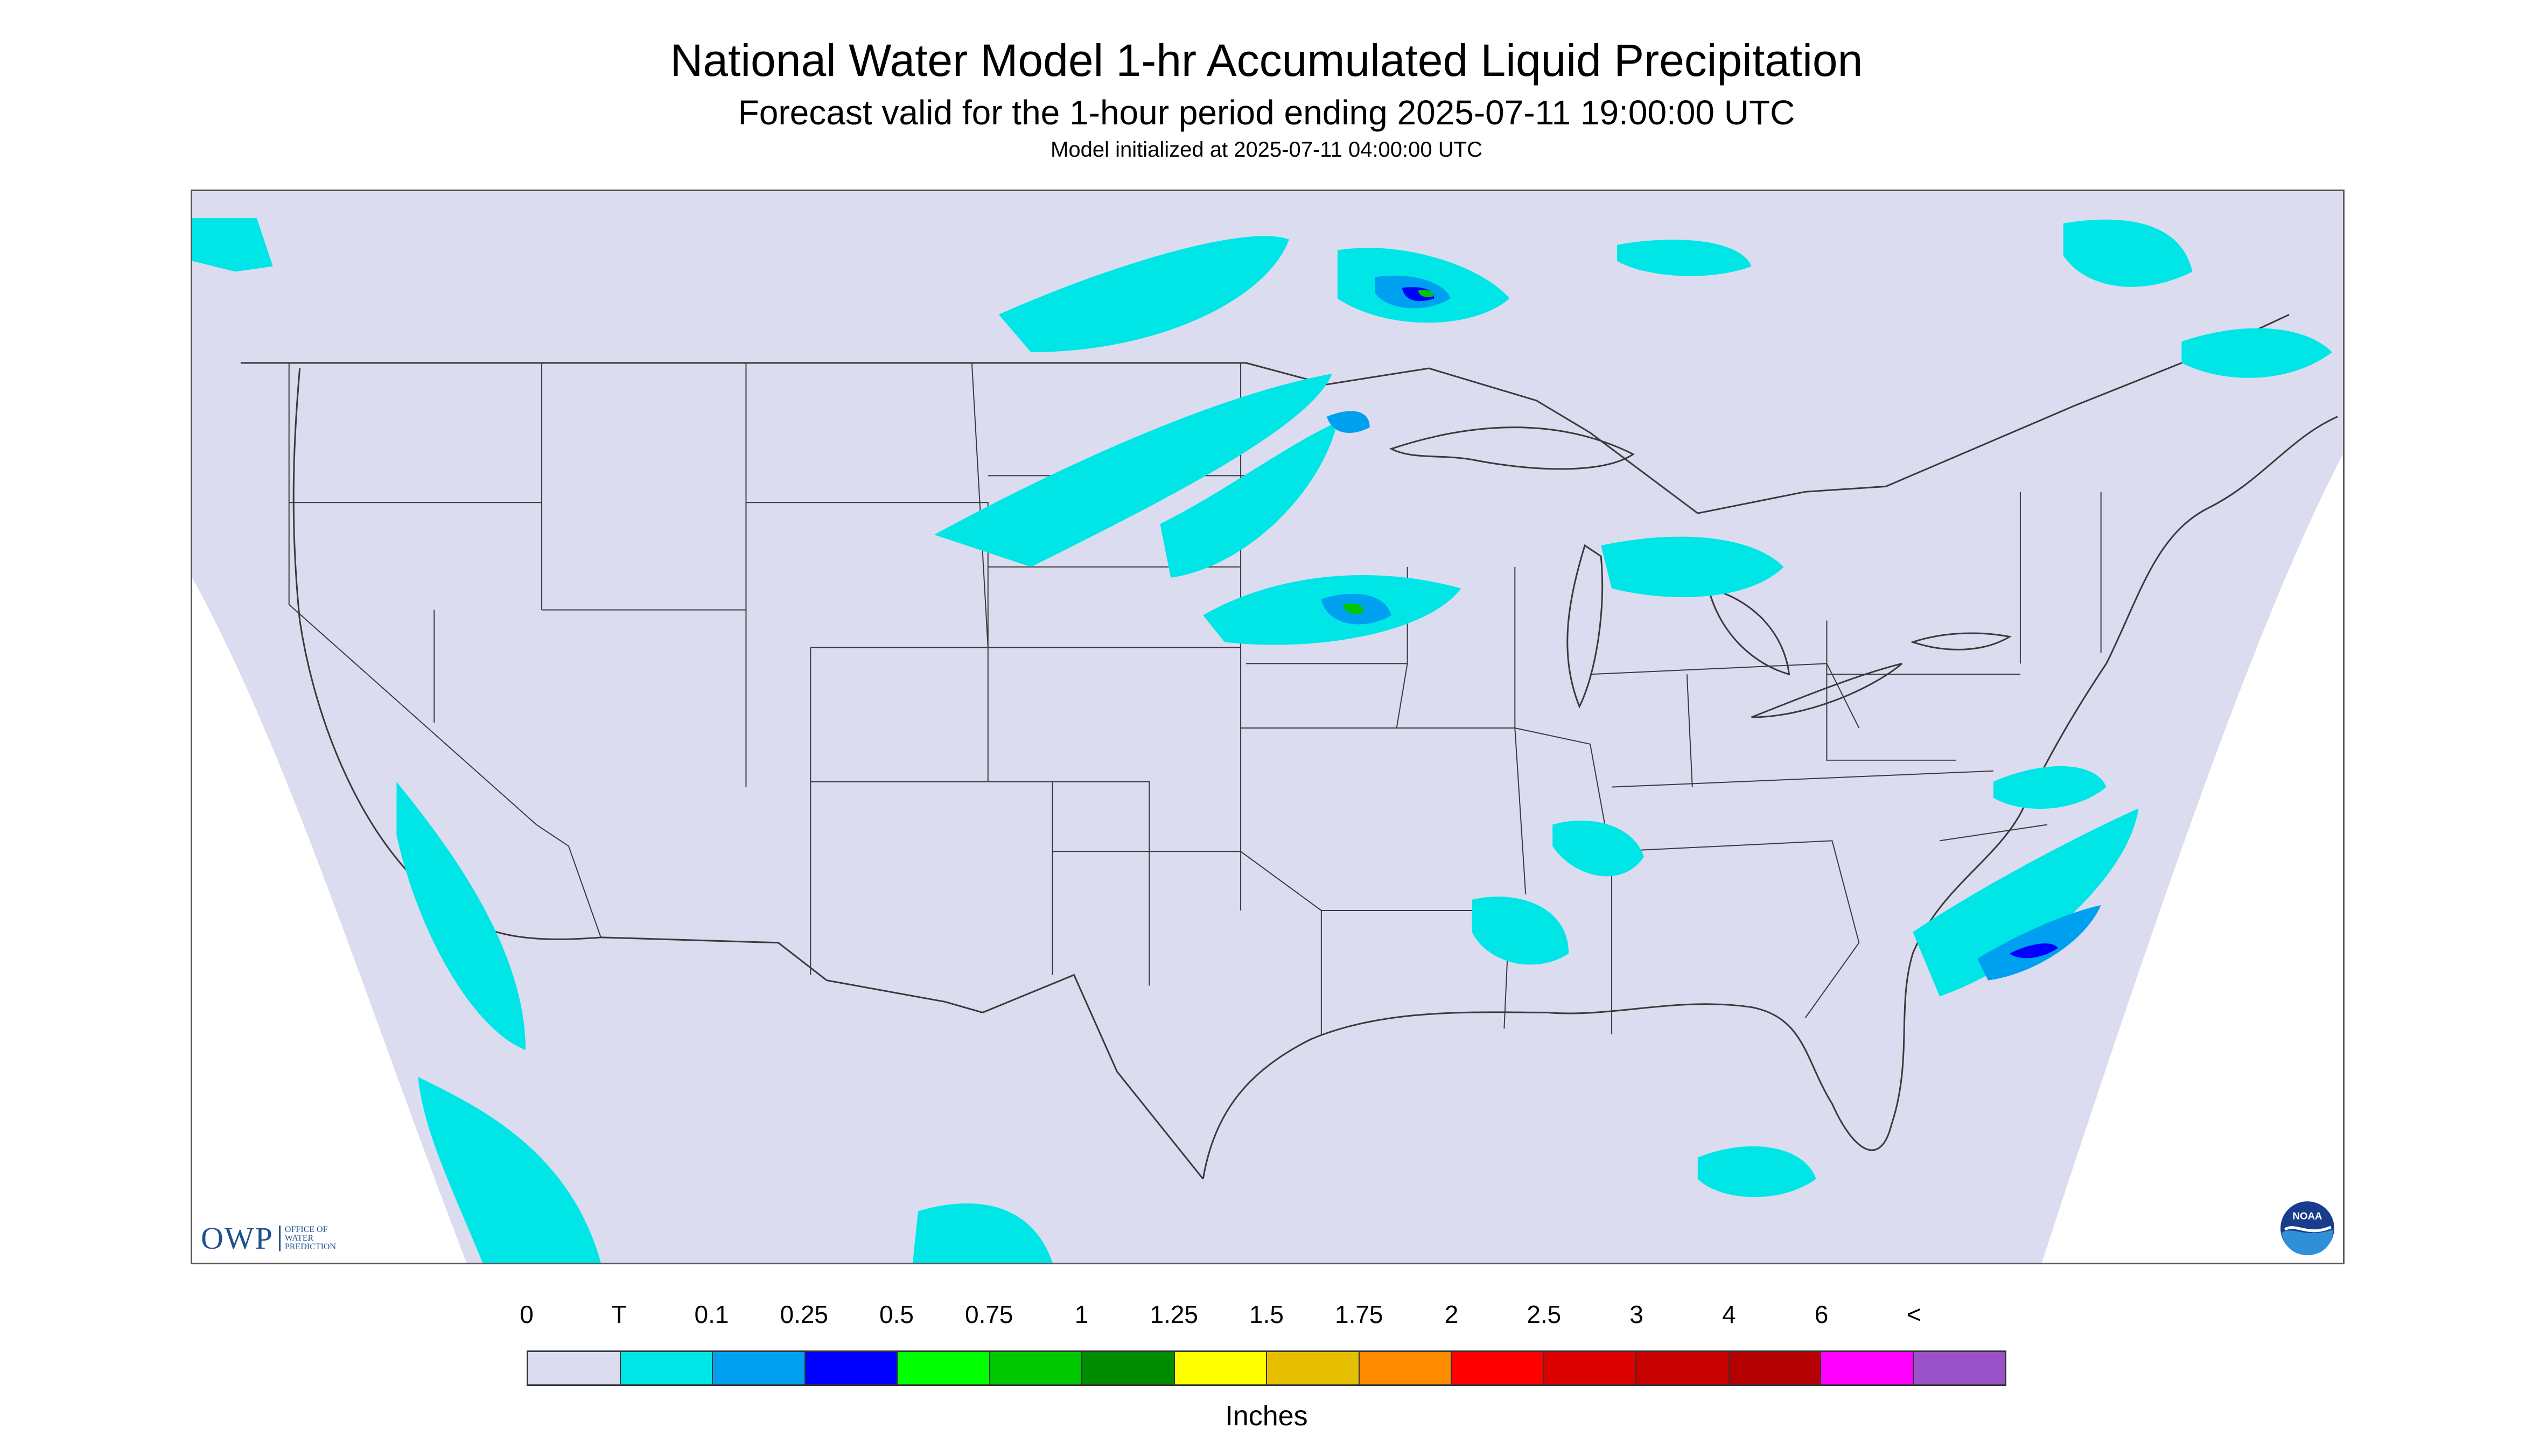 This screenshot has height=1456, width=2533. Describe the element at coordinates (2128, 253) in the screenshot. I see `precip-area-quebec` at that location.